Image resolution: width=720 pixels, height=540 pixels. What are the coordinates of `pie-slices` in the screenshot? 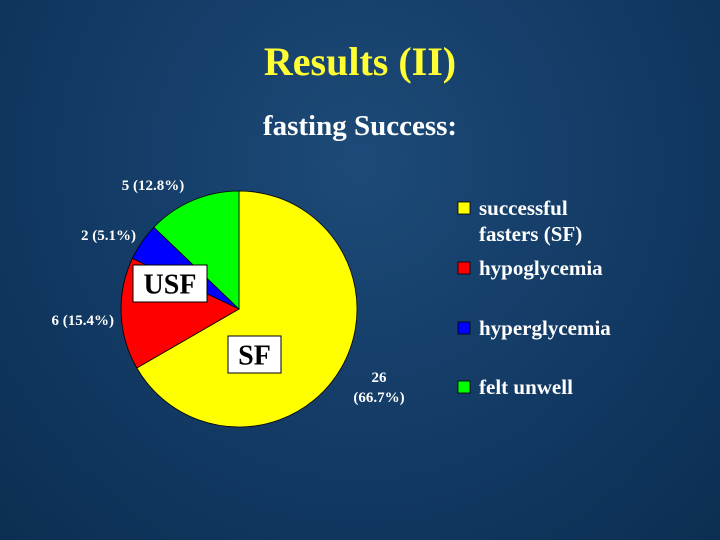 It's located at (239, 309).